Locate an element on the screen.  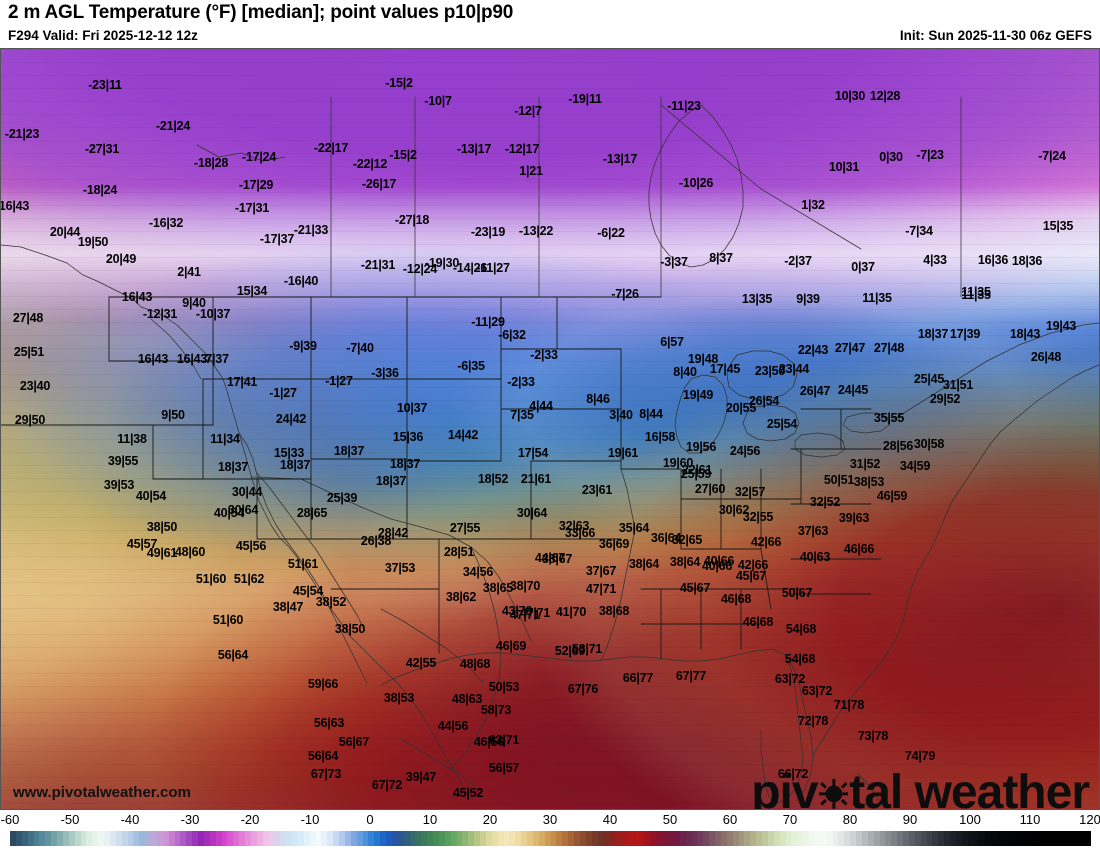
point-value: 18|52 is located at coordinates (493, 479).